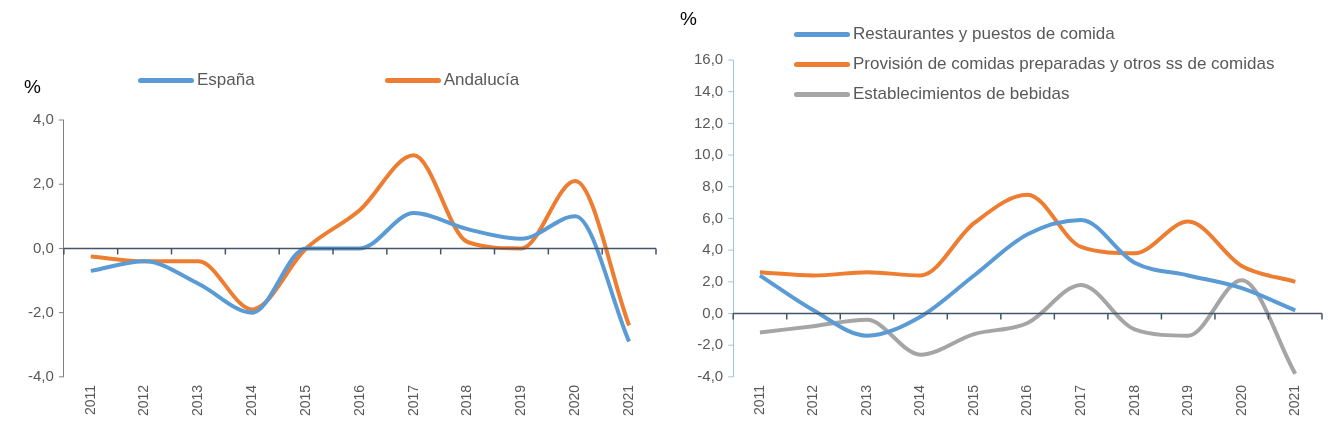  I want to click on y-tick-label: 6,0, so click(713, 217).